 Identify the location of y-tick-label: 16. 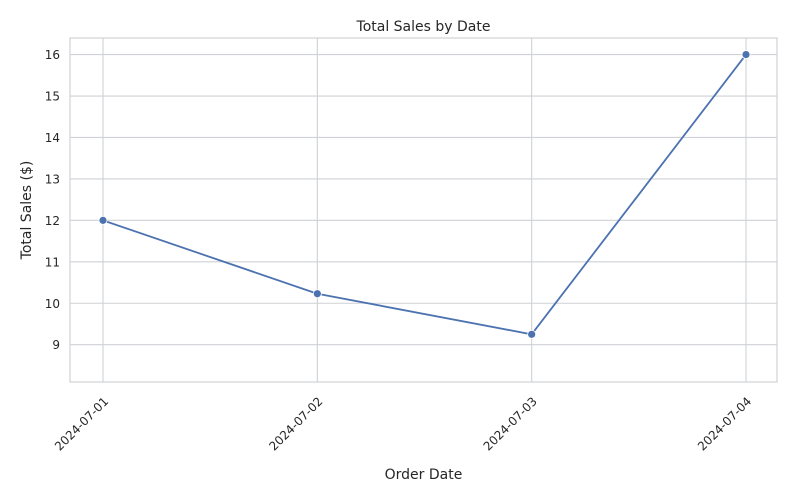
(52, 55).